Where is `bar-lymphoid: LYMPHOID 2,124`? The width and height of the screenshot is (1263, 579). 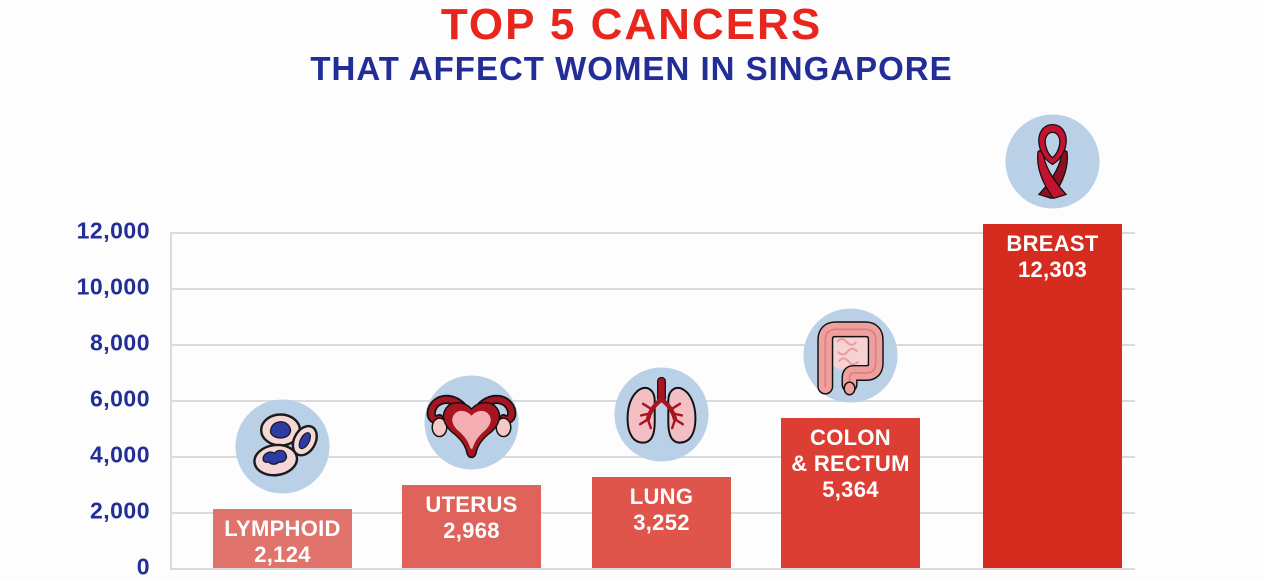 bar-lymphoid: LYMPHOID 2,124 is located at coordinates (282, 538).